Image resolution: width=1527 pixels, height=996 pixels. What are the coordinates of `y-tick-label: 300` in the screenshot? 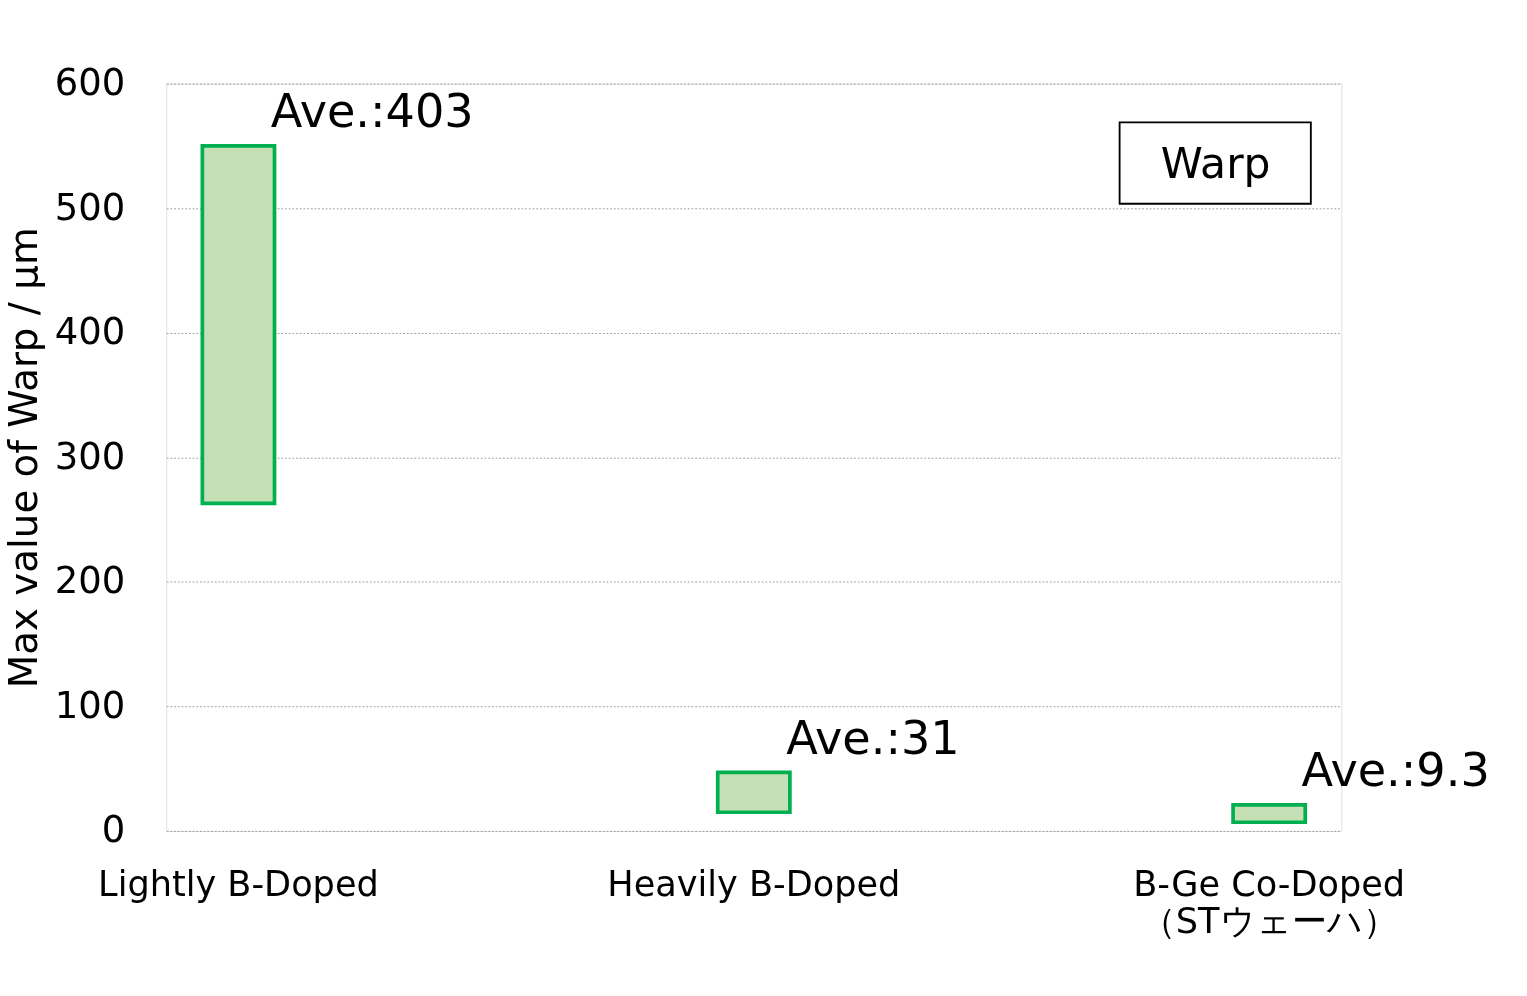 It's located at (90, 456).